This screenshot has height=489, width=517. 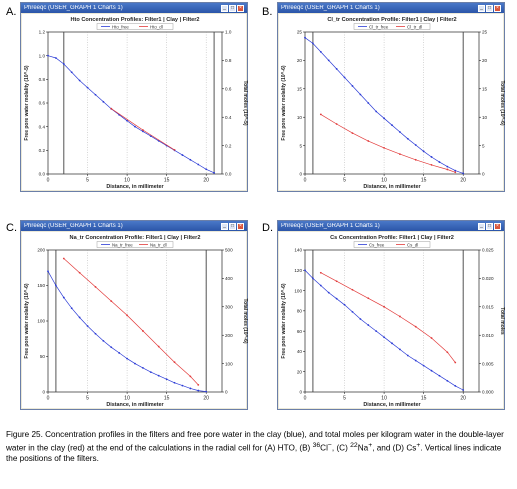 I want to click on chart-legend: Hto_free Hto_dl, so click(x=135, y=26).